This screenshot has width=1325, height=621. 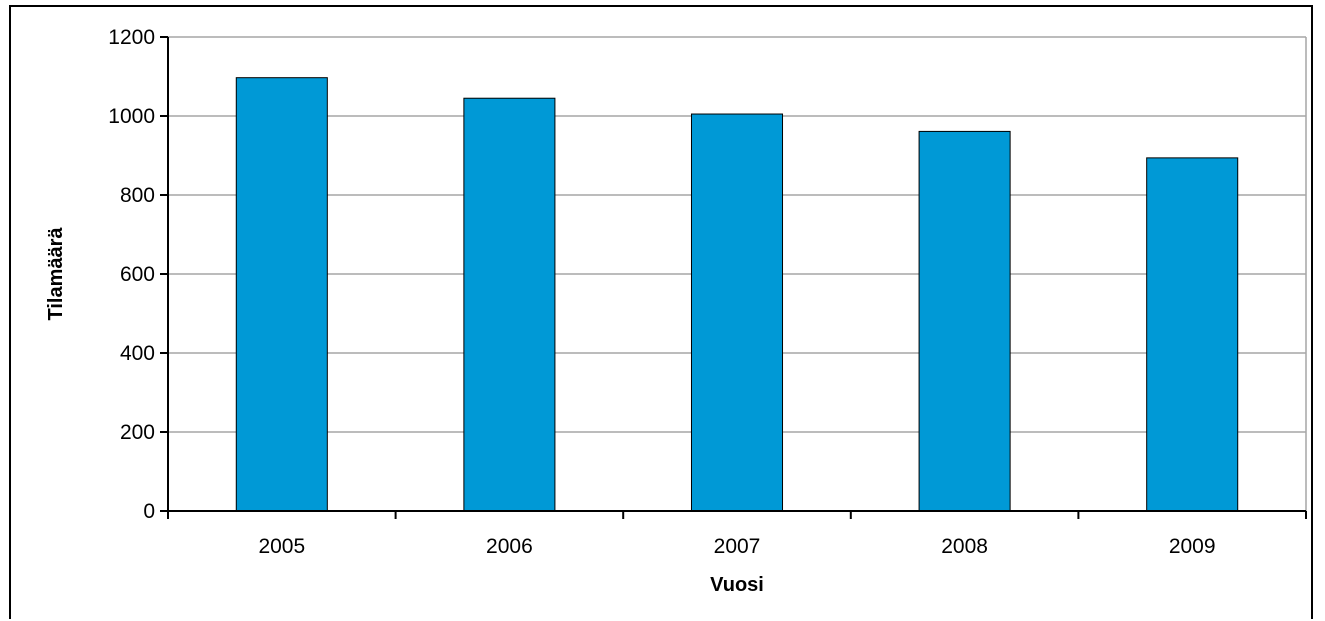 I want to click on y-tick-label-6: 1200, so click(x=131, y=37).